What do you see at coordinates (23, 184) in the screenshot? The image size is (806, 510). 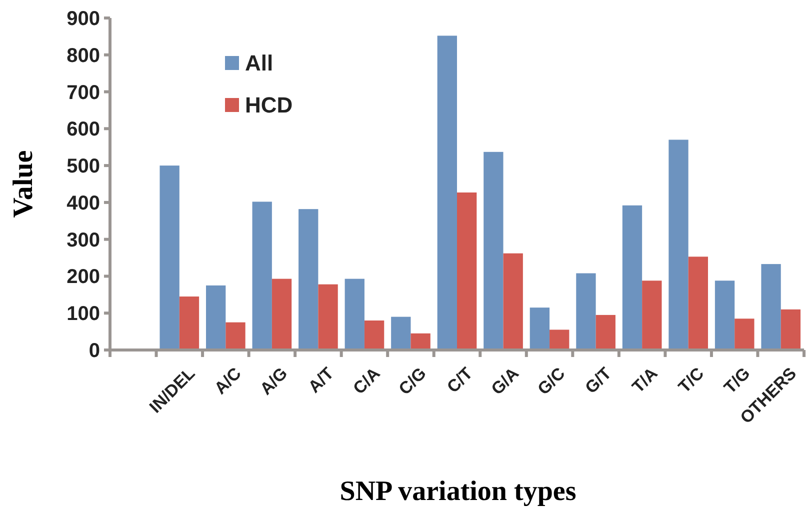 I see `y-axis-title: Value` at bounding box center [23, 184].